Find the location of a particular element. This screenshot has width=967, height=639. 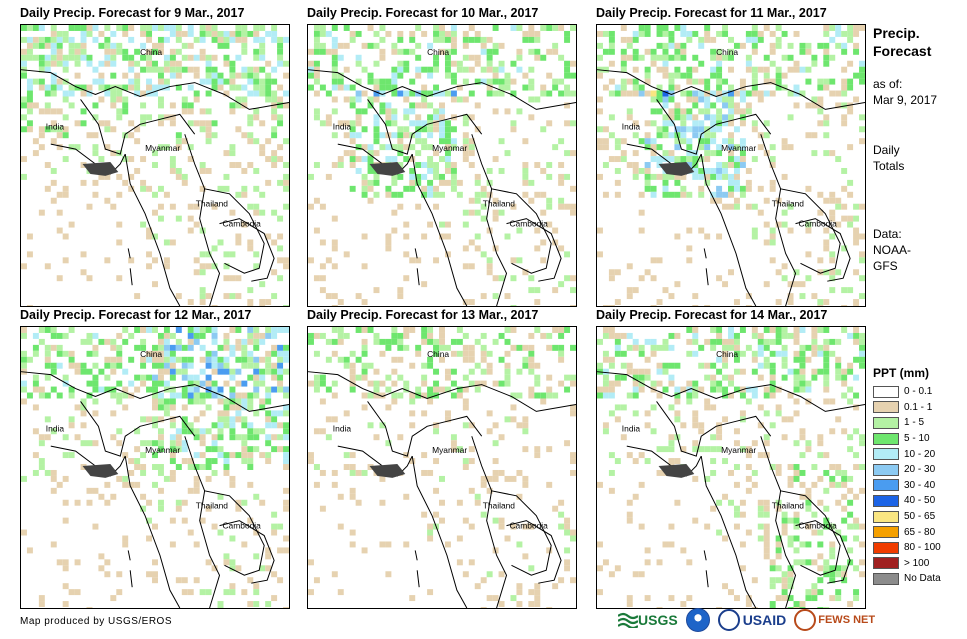

data-line3: GFS is located at coordinates (885, 266).